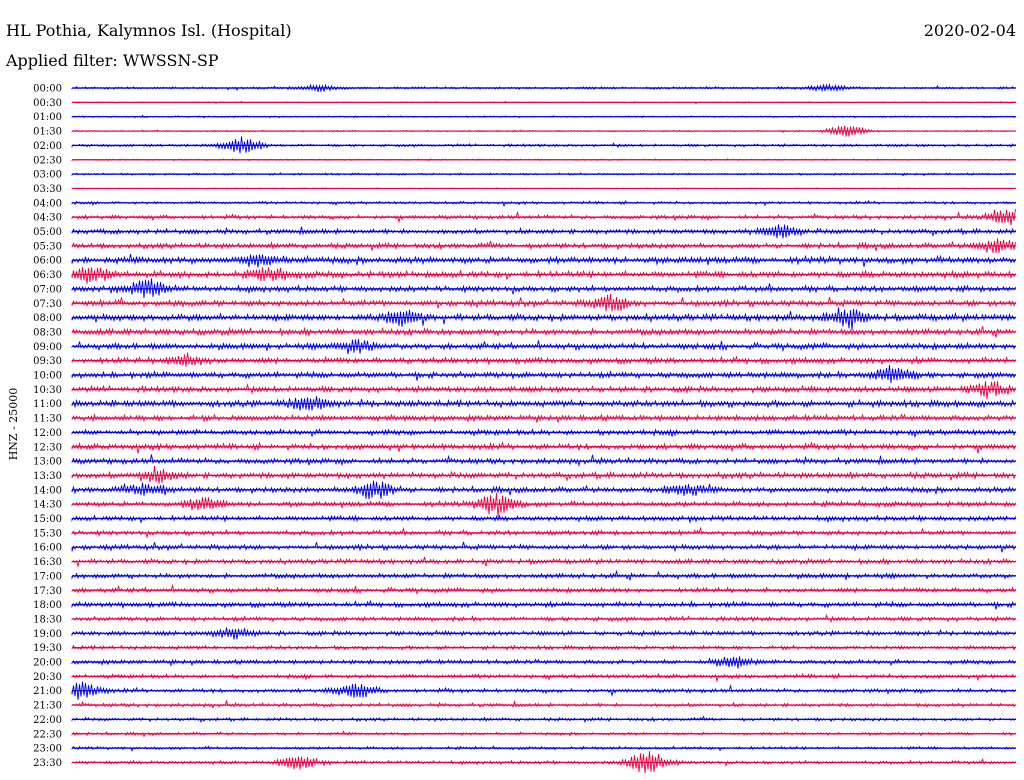  I want to click on time-label-0630: 06:30, so click(47, 275).